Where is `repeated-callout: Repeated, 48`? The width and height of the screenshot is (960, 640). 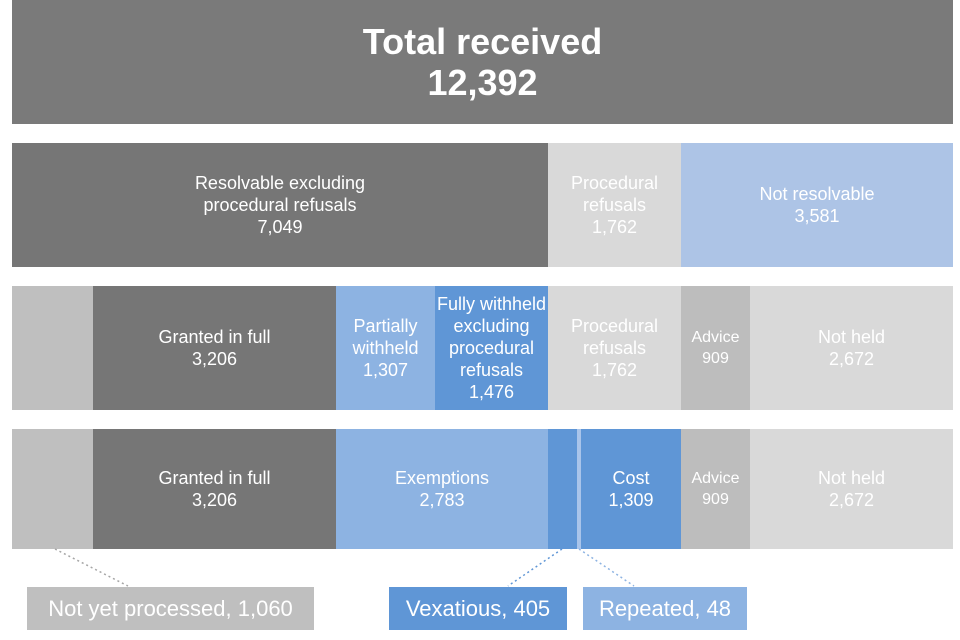
repeated-callout: Repeated, 48 is located at coordinates (665, 608).